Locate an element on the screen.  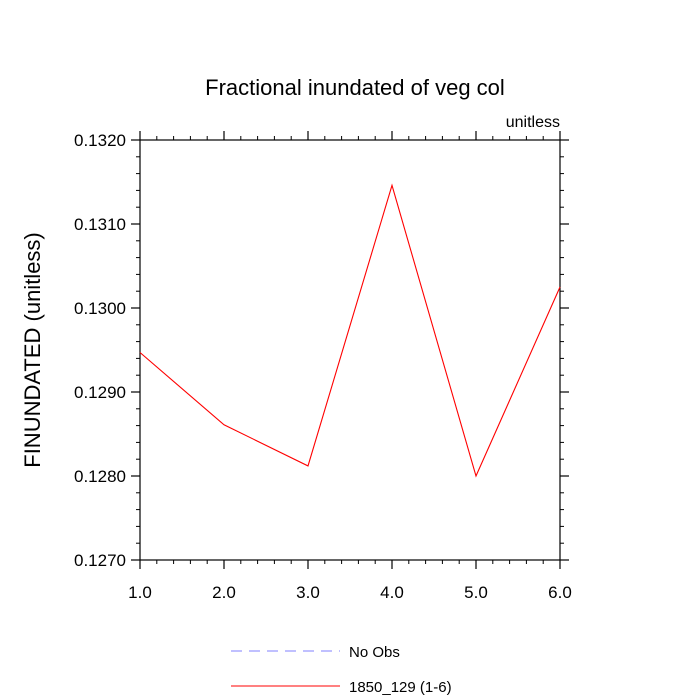
y-tick-label: 0.1310 is located at coordinates (100, 224).